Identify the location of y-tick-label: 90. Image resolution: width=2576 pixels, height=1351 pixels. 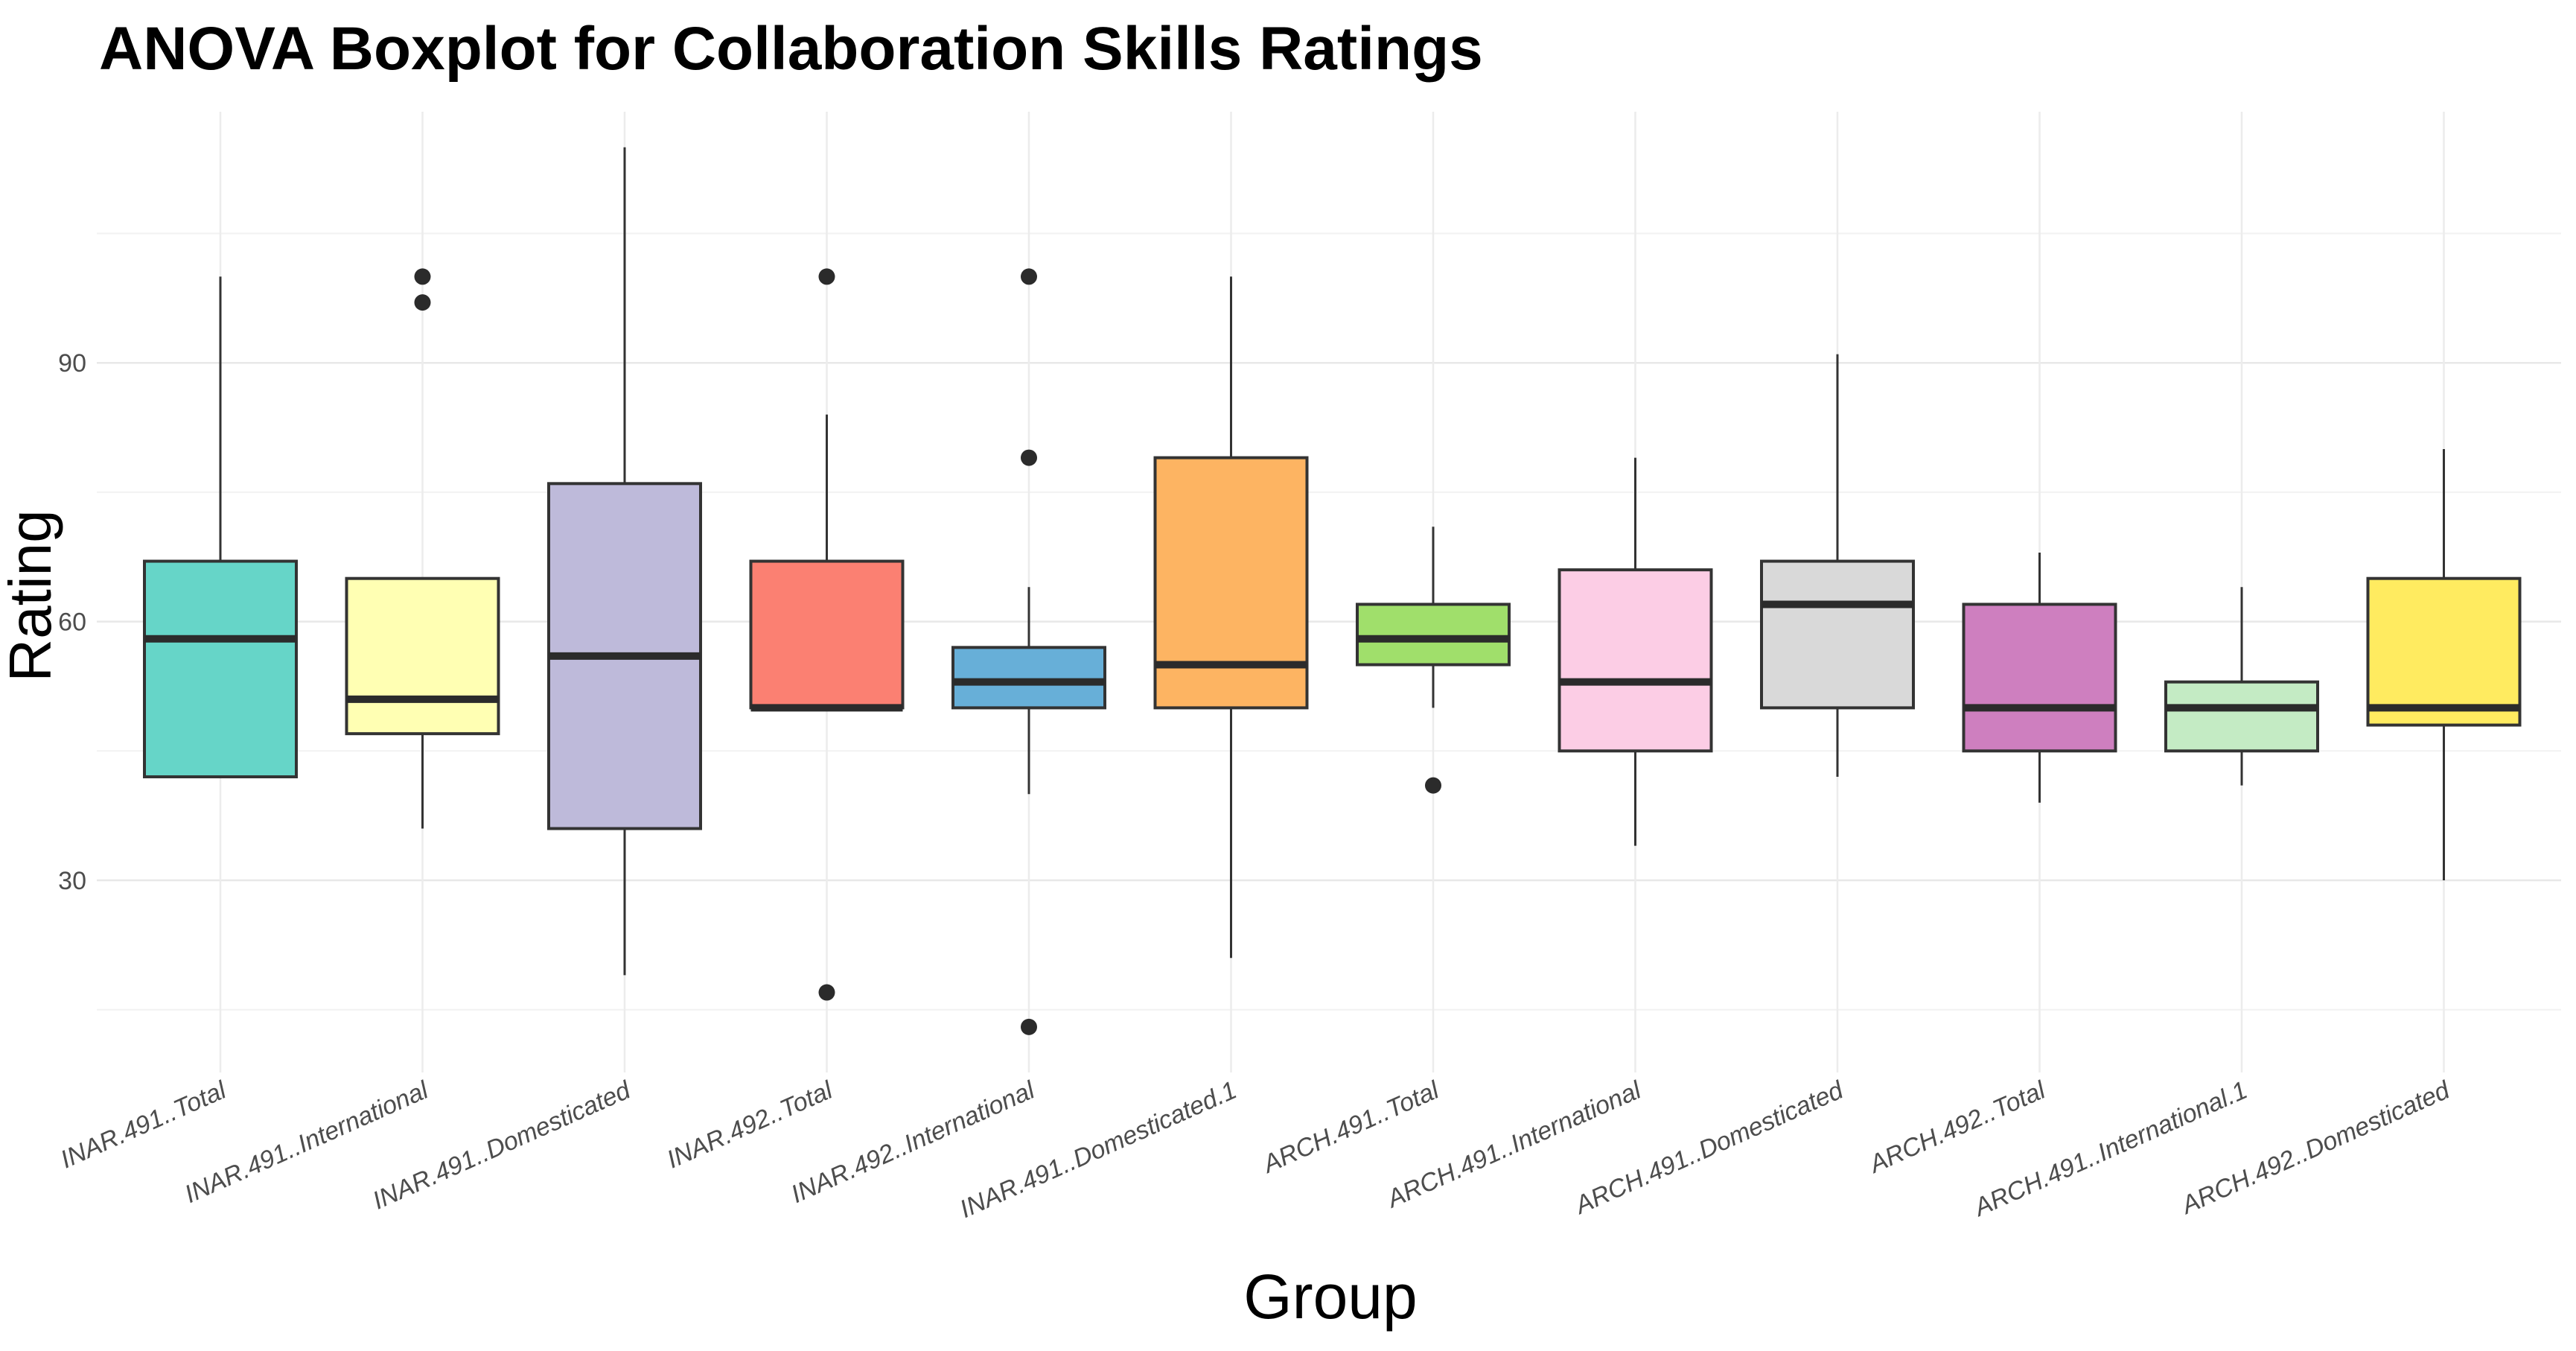
(72, 363).